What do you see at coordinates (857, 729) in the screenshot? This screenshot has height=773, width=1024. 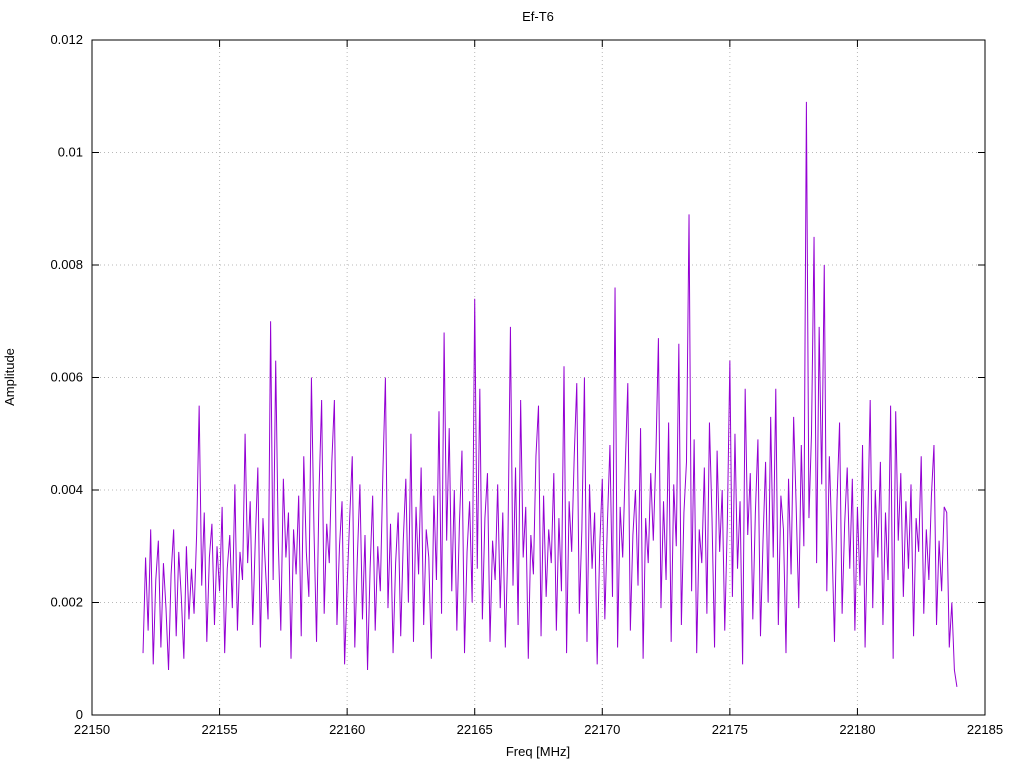 I see `x-tick-label: 22180` at bounding box center [857, 729].